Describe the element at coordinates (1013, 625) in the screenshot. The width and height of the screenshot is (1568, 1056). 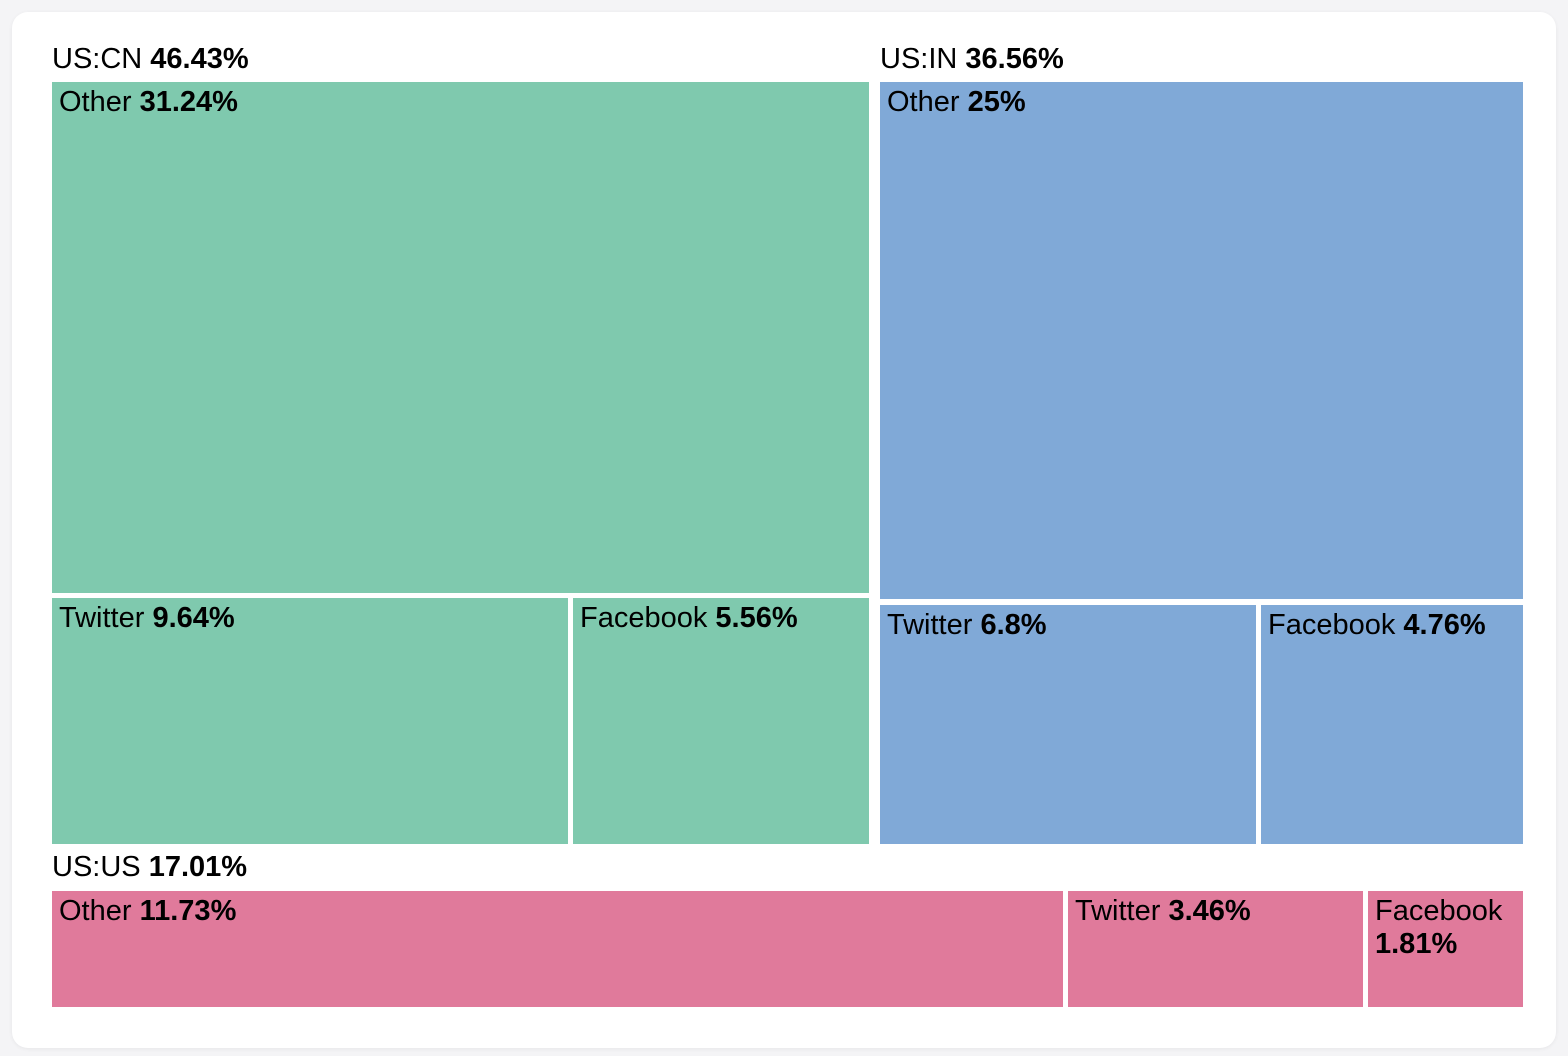
I see `cell-value: 6.8%` at that location.